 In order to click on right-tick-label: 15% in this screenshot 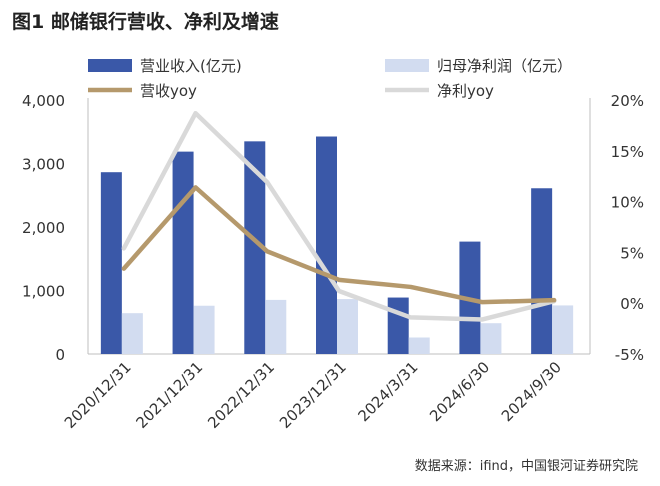, I will do `click(627, 152)`.